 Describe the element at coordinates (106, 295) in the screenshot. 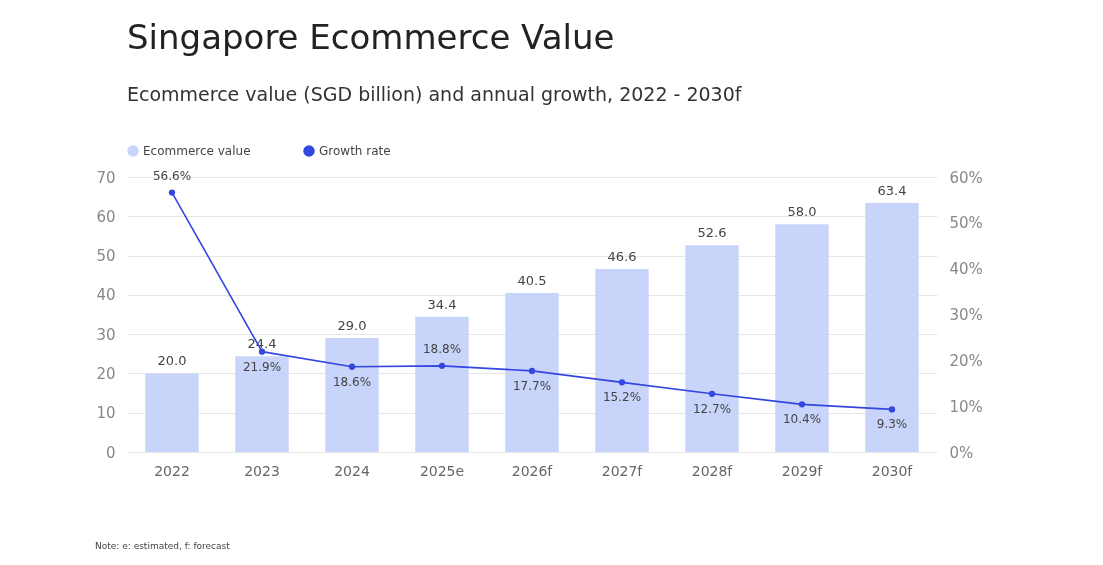

I see `y-tick-label: 40` at that location.